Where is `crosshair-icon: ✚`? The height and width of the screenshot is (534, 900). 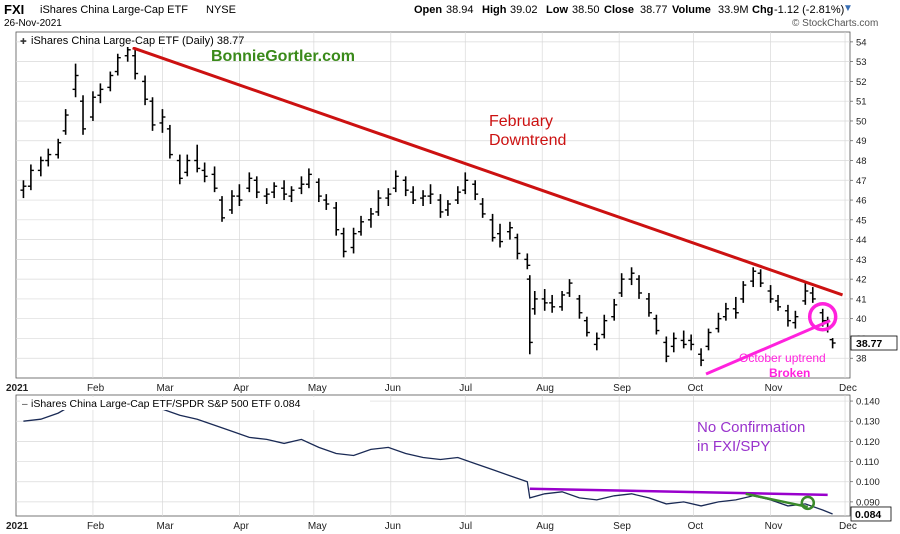 crosshair-icon: ✚ is located at coordinates (23, 41).